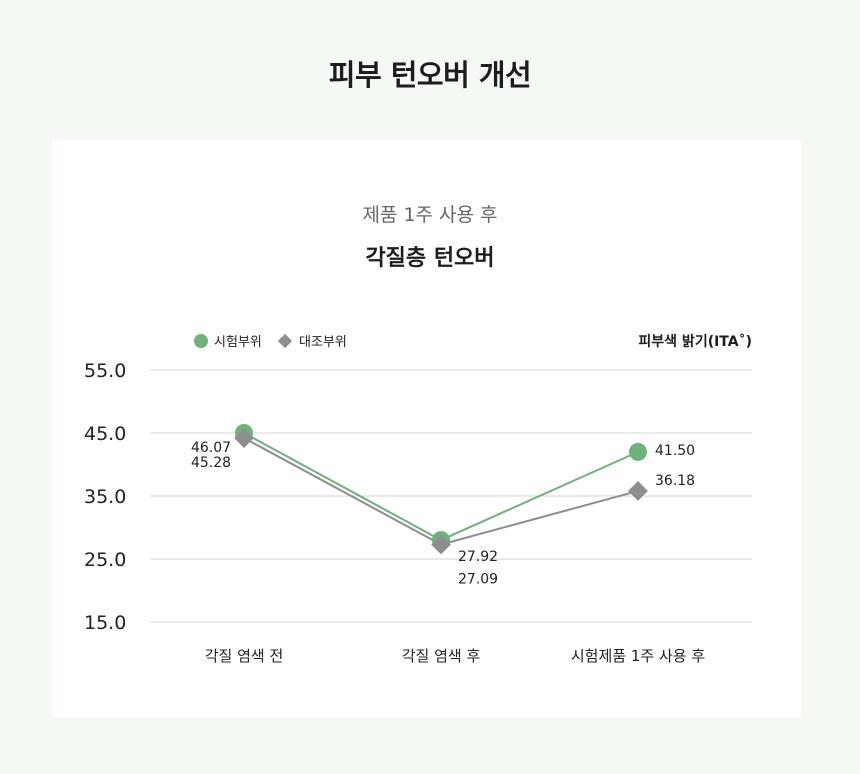 This screenshot has height=774, width=860. I want to click on x-tick-label: 각질 염색 후, so click(441, 656).